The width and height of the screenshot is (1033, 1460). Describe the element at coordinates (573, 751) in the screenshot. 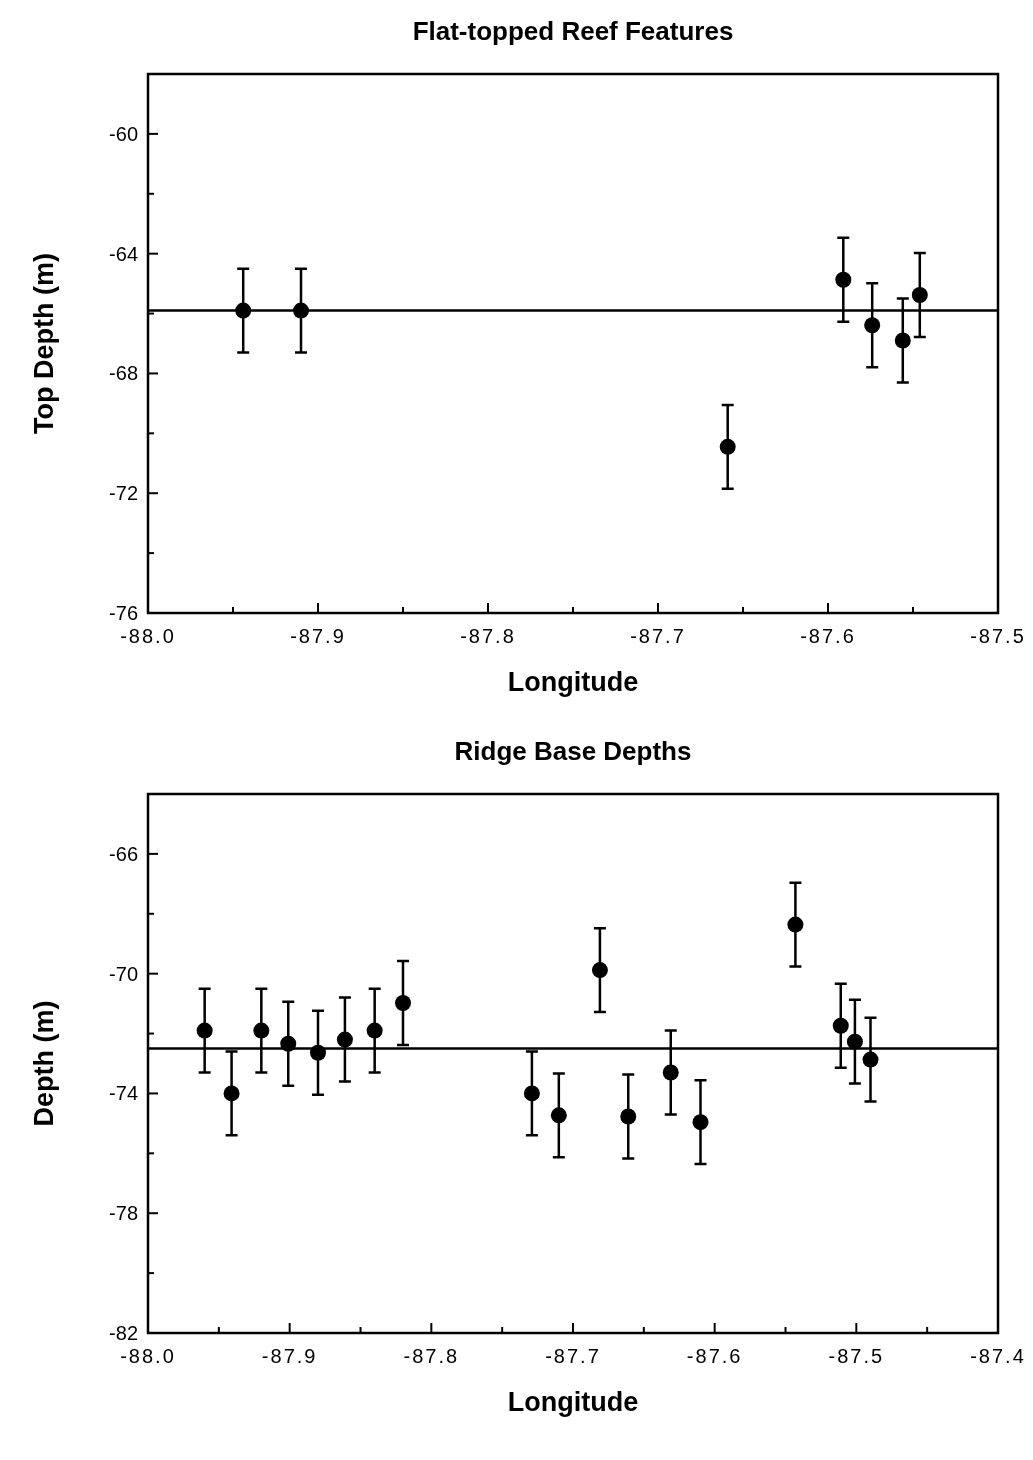

I see `chart-title: Ridge Base Depths` at that location.